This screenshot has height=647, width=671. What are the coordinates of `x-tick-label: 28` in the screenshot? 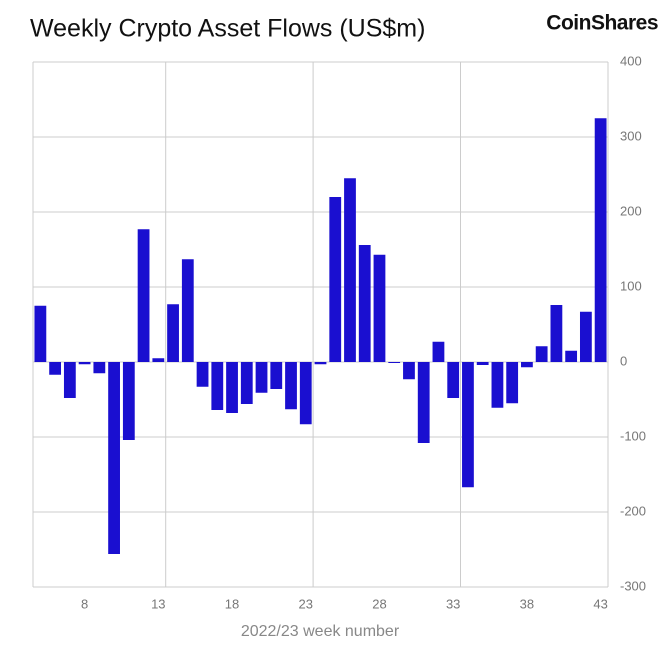 It's located at (379, 603).